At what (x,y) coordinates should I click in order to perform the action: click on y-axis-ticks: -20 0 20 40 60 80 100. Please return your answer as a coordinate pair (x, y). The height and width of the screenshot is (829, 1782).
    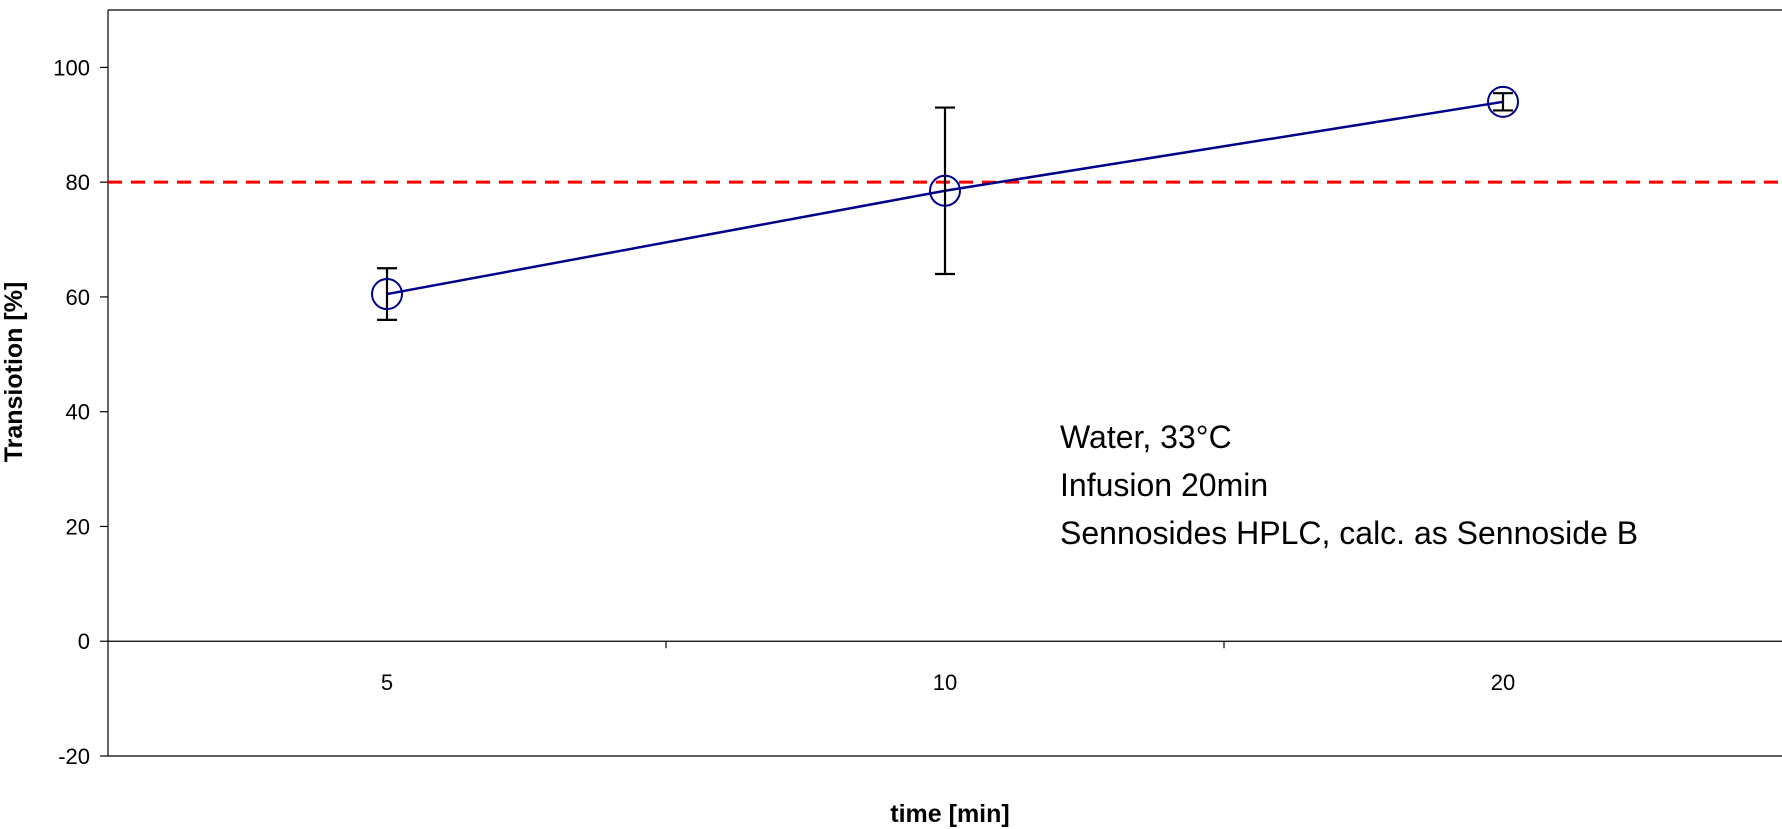
    Looking at the image, I should click on (80, 412).